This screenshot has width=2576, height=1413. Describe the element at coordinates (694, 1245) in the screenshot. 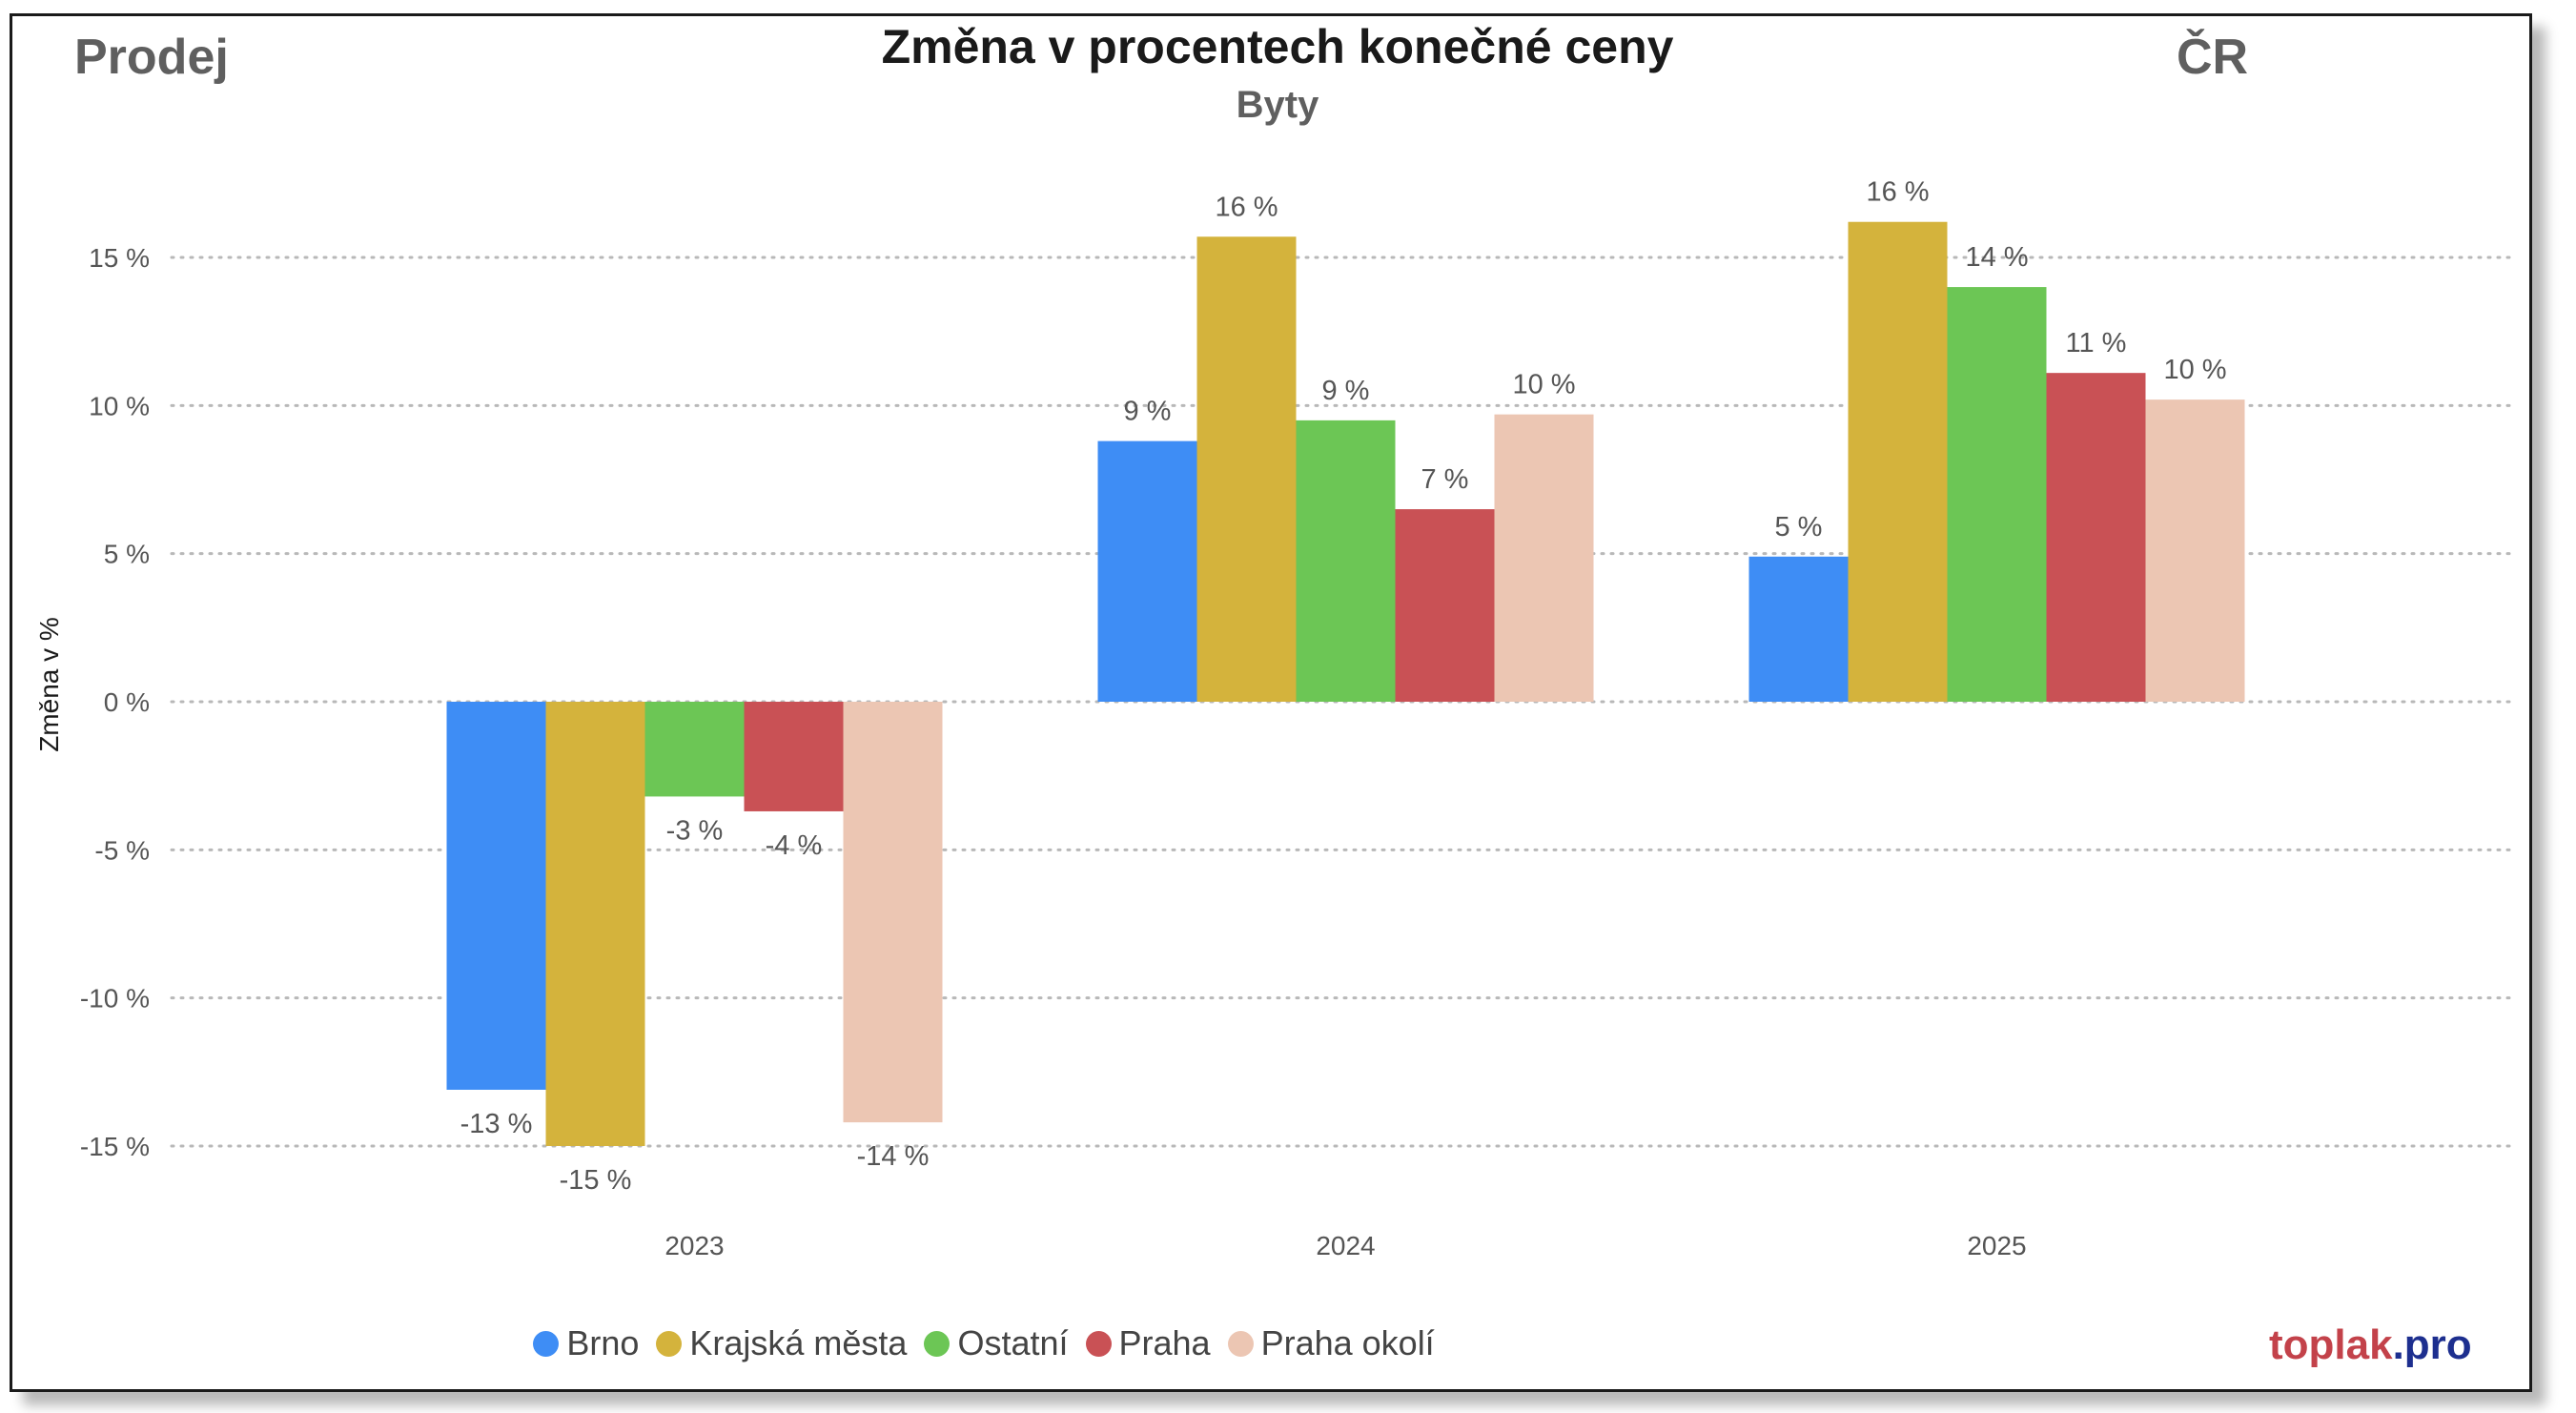

I see `x-tick-label: 2023` at that location.